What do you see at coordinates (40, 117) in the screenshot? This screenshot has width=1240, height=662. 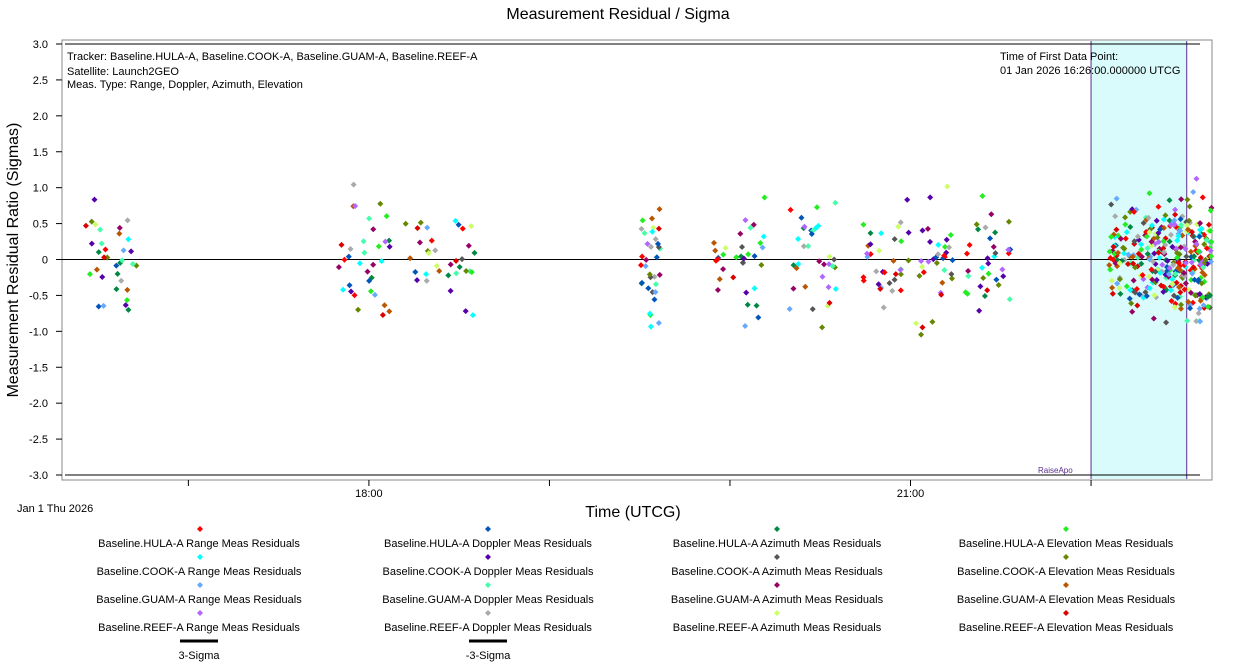 I see `y-tick-label: 2.0` at bounding box center [40, 117].